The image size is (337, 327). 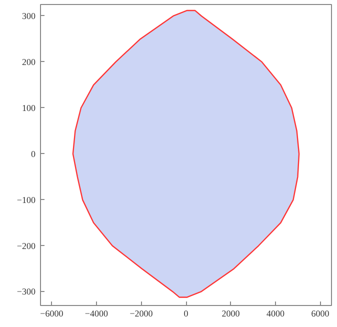 What do you see at coordinates (96, 313) in the screenshot?
I see `x-tick-label: −4000` at bounding box center [96, 313].